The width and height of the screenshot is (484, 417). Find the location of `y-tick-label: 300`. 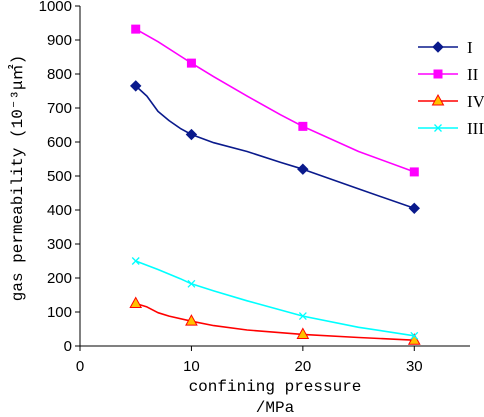

y-tick-label: 300 is located at coordinates (59, 244).